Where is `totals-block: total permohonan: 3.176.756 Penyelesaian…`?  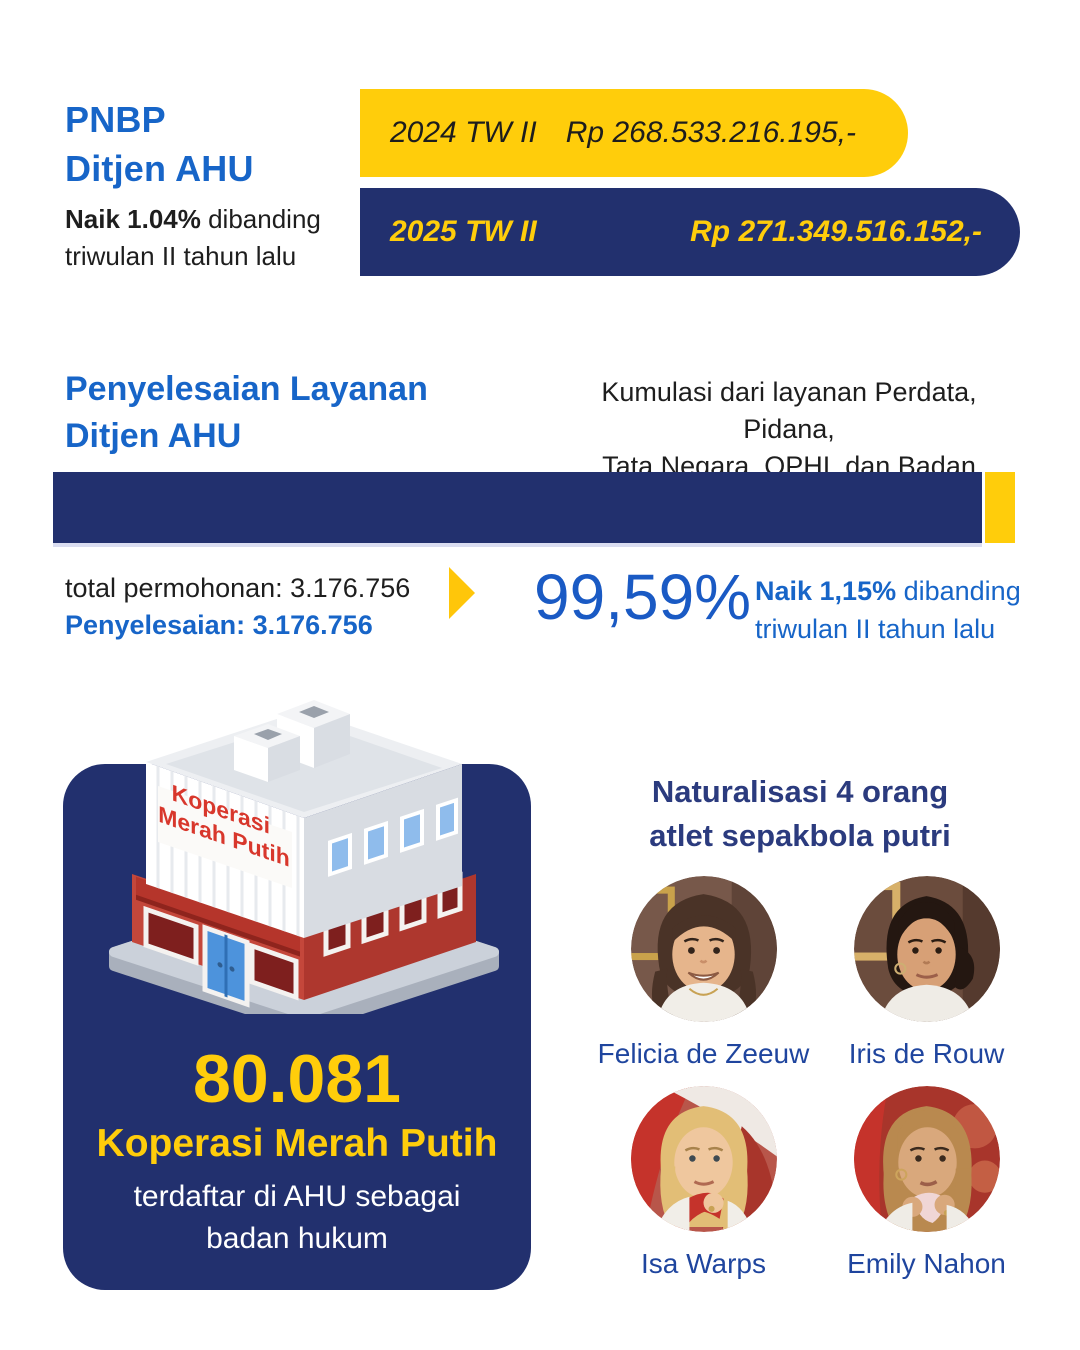
totals-block: total permohonan: 3.176.756 Penyelesaian… is located at coordinates (237, 607).